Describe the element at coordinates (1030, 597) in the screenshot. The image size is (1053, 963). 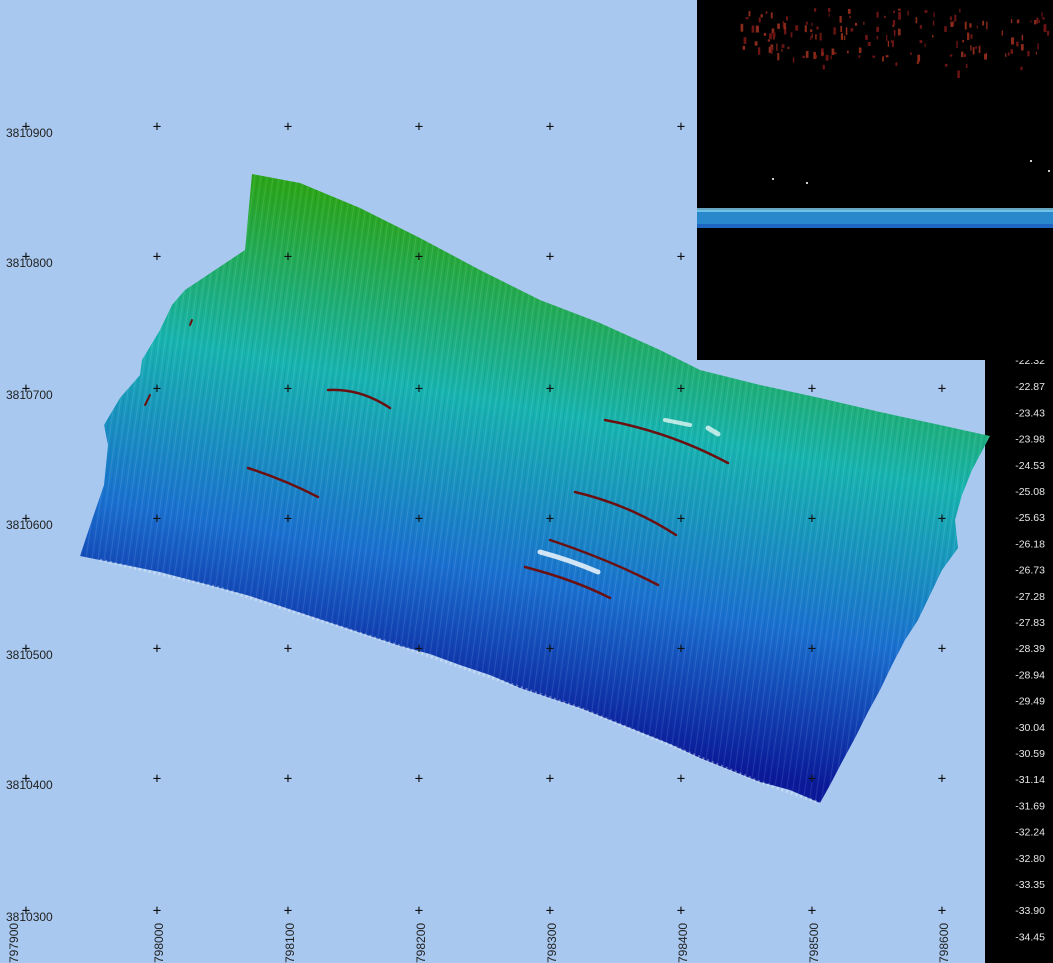
I see `colorbar-value: -27.28` at that location.